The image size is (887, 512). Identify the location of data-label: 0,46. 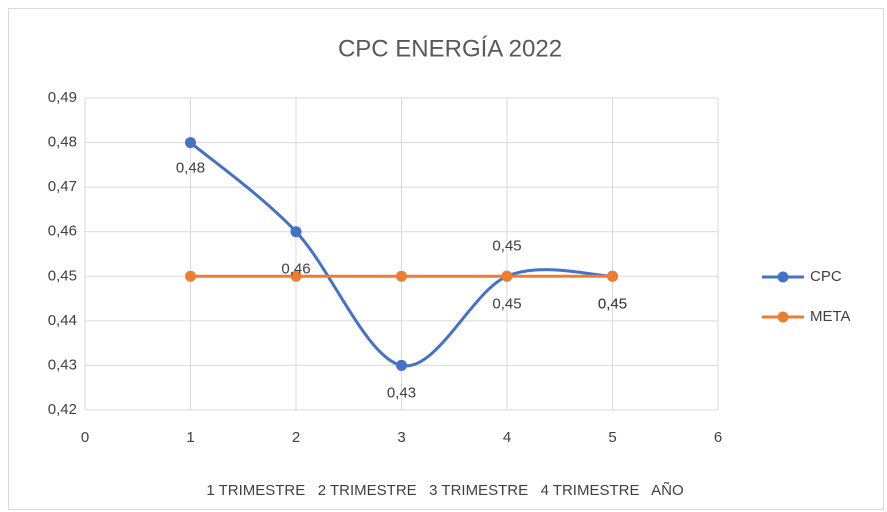
(295, 269).